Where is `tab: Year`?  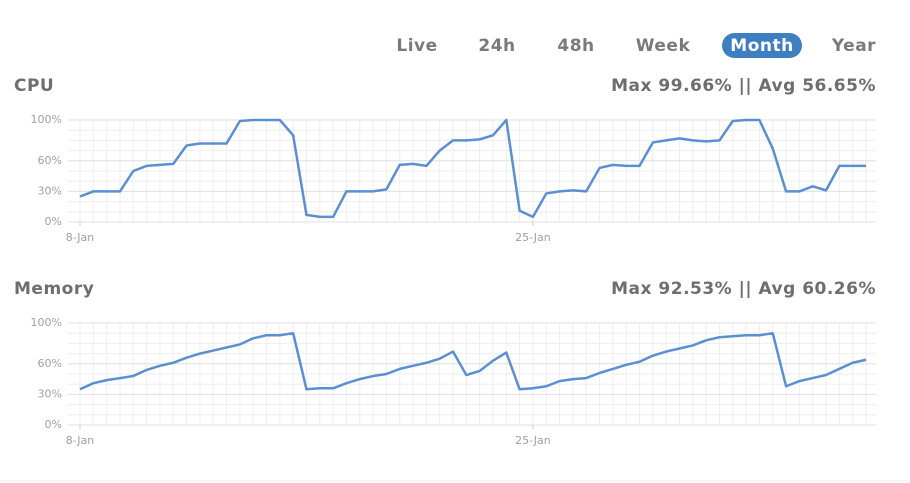 tab: Year is located at coordinates (853, 46).